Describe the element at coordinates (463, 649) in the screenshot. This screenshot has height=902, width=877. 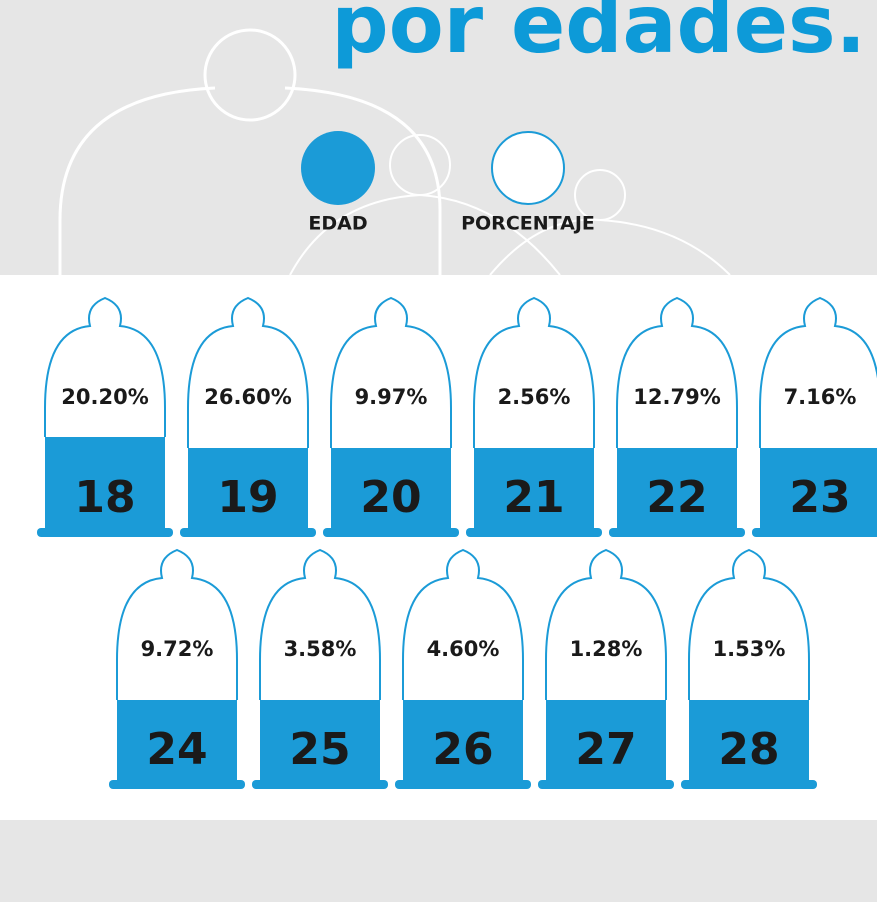
I see `percentage: 4.60%` at that location.